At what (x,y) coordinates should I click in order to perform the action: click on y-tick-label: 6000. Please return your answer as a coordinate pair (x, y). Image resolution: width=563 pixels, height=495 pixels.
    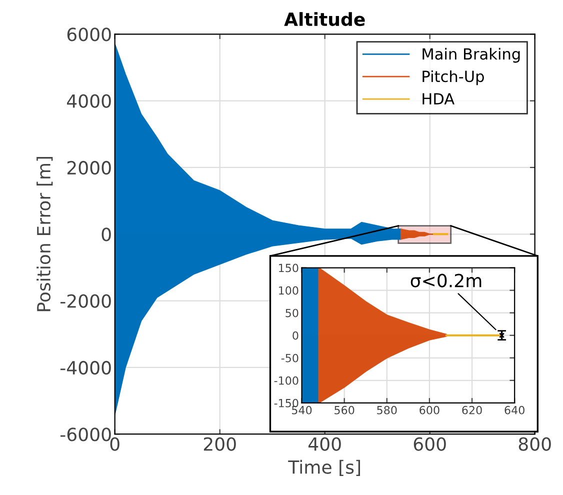
    Looking at the image, I should click on (89, 35).